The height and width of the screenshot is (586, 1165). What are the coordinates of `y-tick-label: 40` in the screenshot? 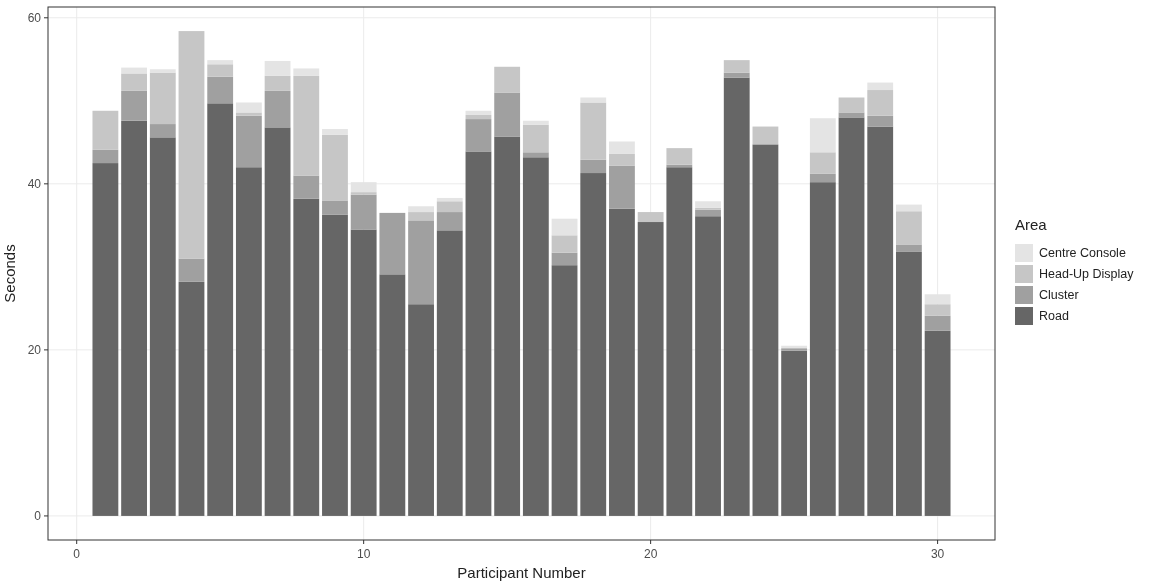 It's located at (34, 184).